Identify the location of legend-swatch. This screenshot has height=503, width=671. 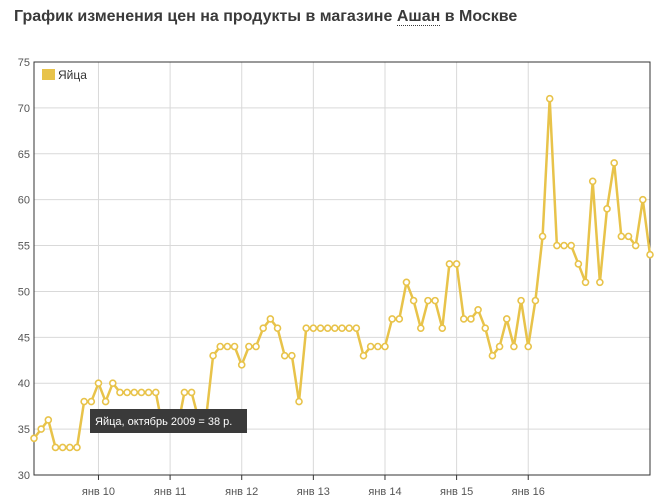
(48, 74).